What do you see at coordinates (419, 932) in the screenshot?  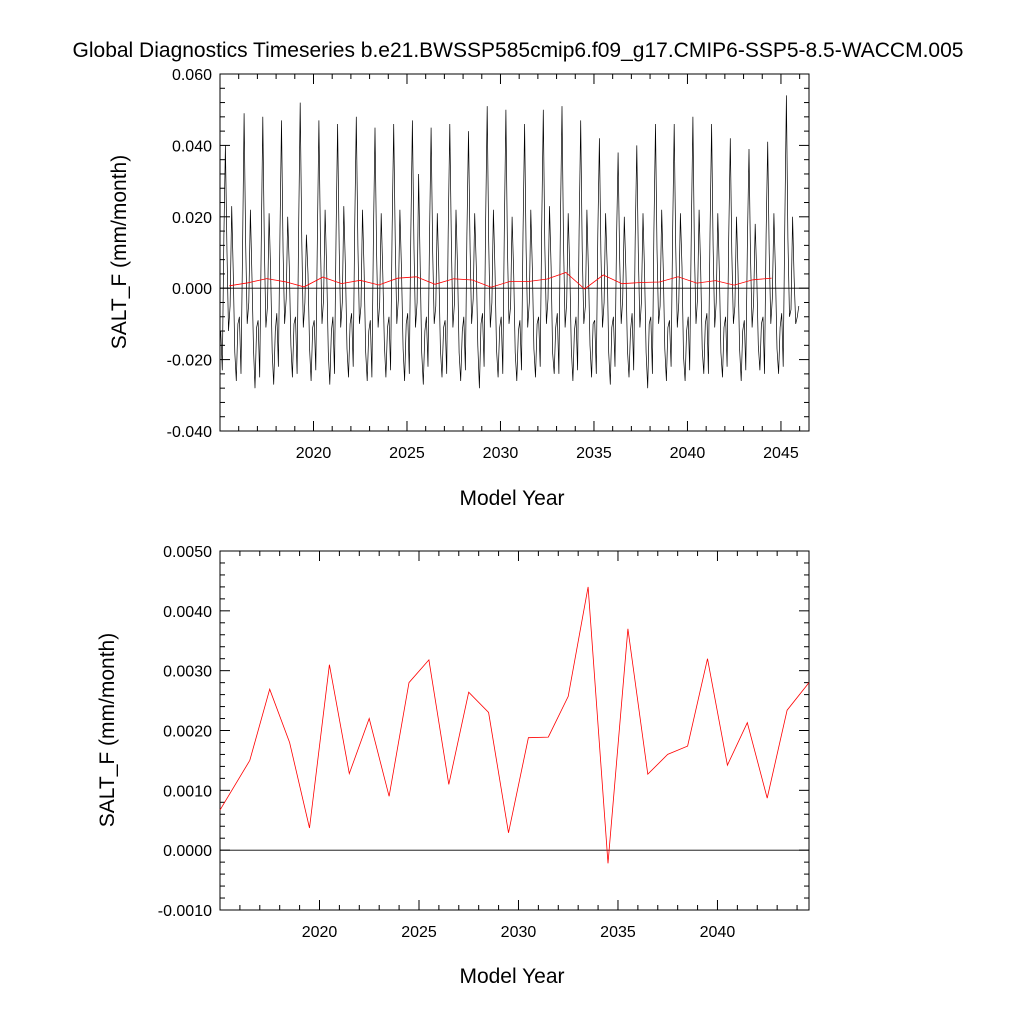 I see `bottom-x-tick-label: 2025` at bounding box center [419, 932].